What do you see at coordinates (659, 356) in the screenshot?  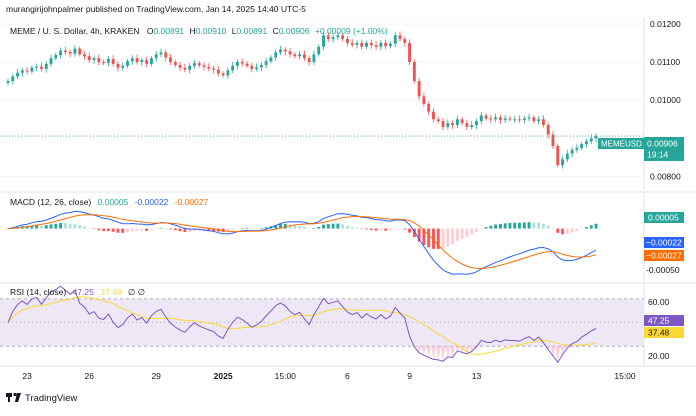 I see `rsi-axis-tick-20: 20.00` at bounding box center [659, 356].